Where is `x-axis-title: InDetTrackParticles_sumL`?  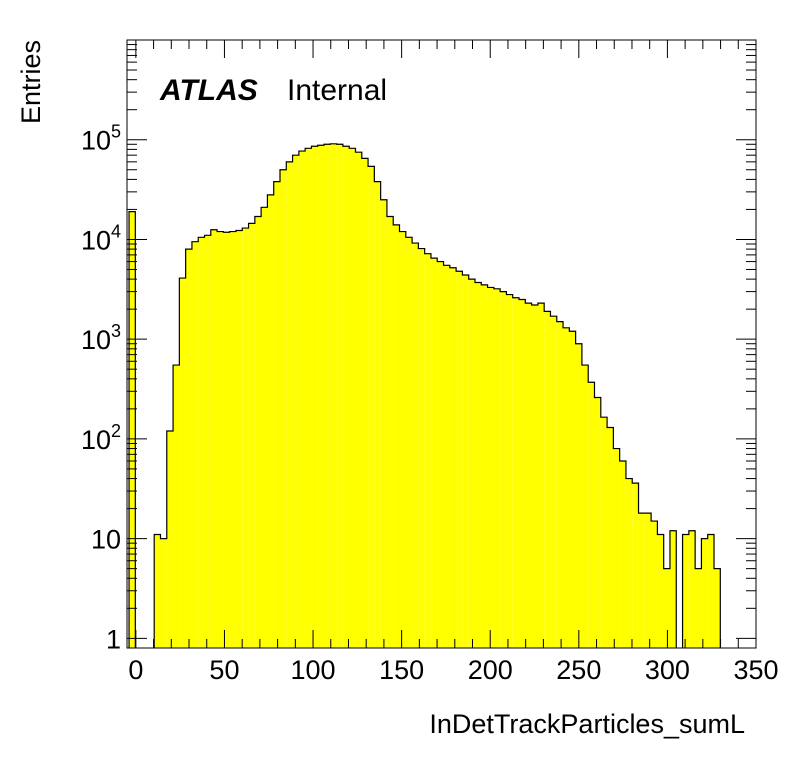
x-axis-title: InDetTrackParticles_sumL is located at coordinates (587, 724).